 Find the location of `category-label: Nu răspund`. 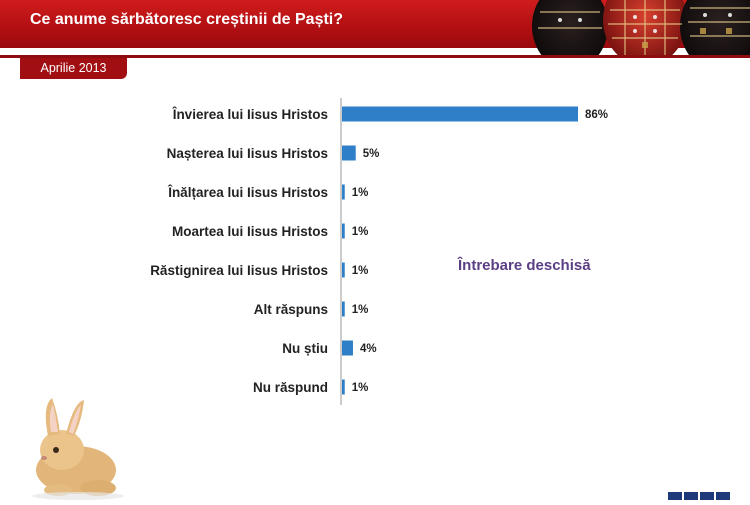

category-label: Nu răspund is located at coordinates (290, 387).